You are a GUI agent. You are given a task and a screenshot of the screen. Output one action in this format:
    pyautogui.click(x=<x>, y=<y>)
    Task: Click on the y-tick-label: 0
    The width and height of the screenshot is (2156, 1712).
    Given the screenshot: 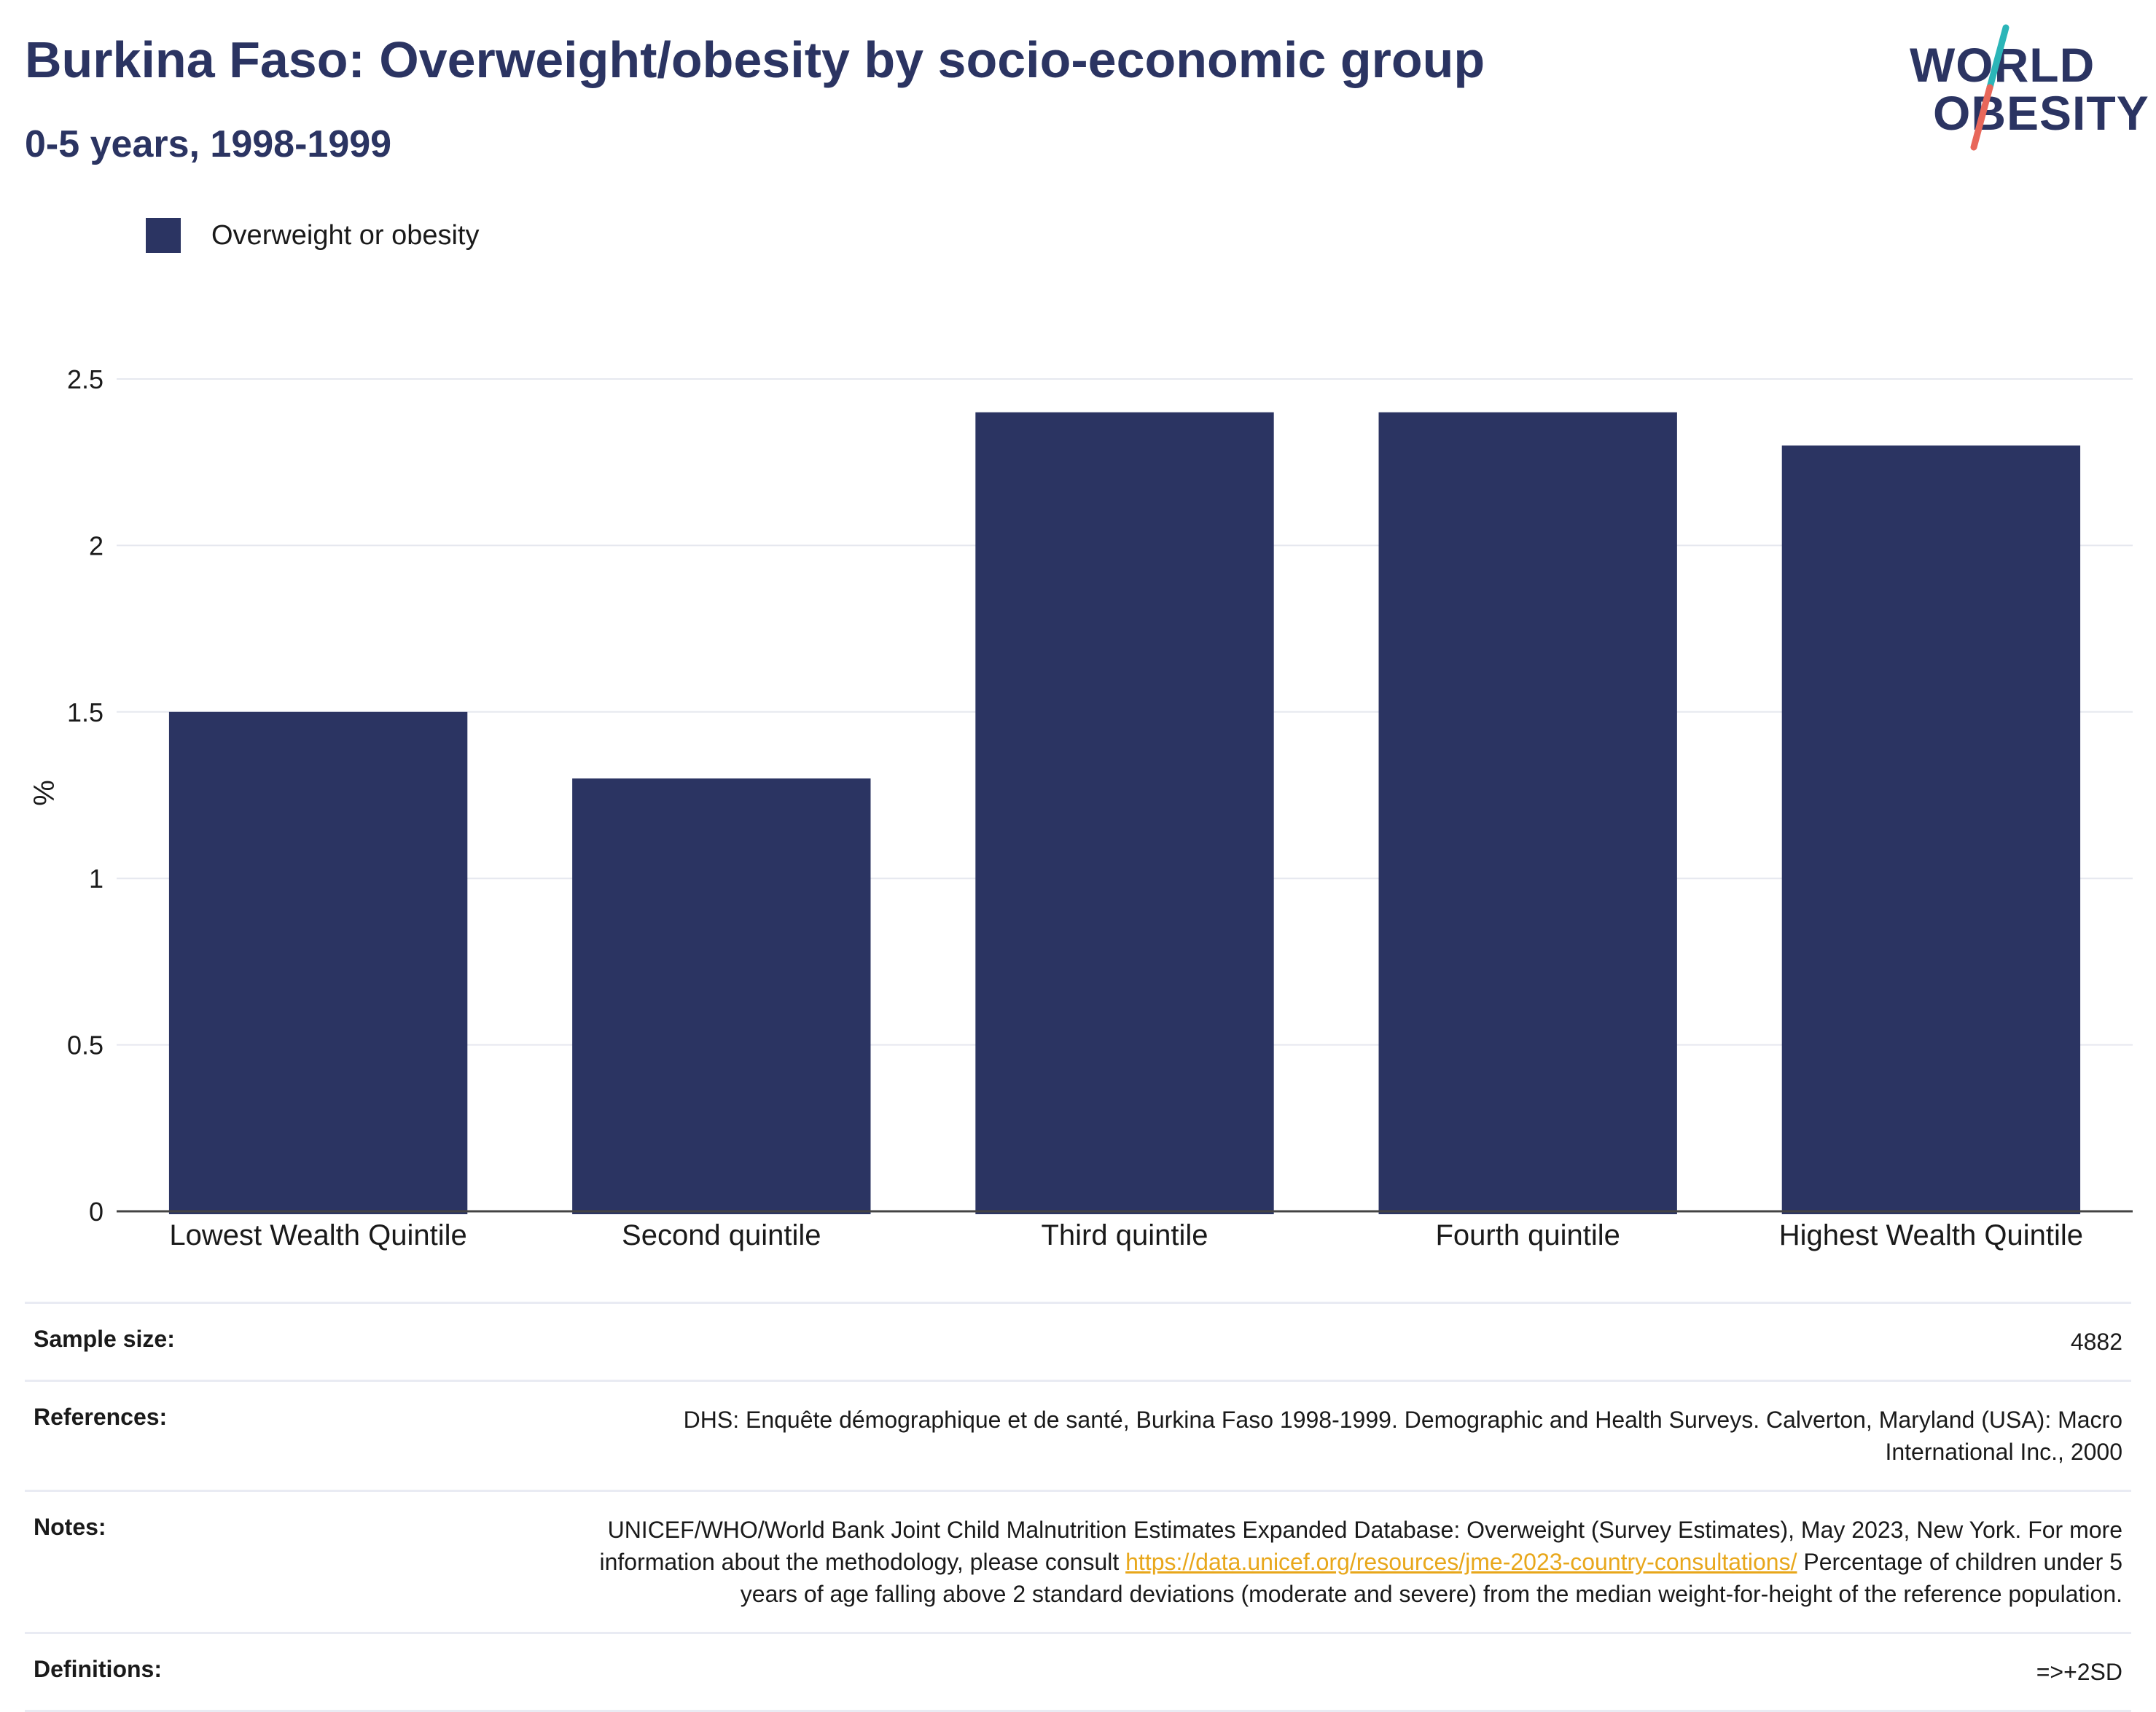 What is the action you would take?
    pyautogui.click(x=96, y=1212)
    